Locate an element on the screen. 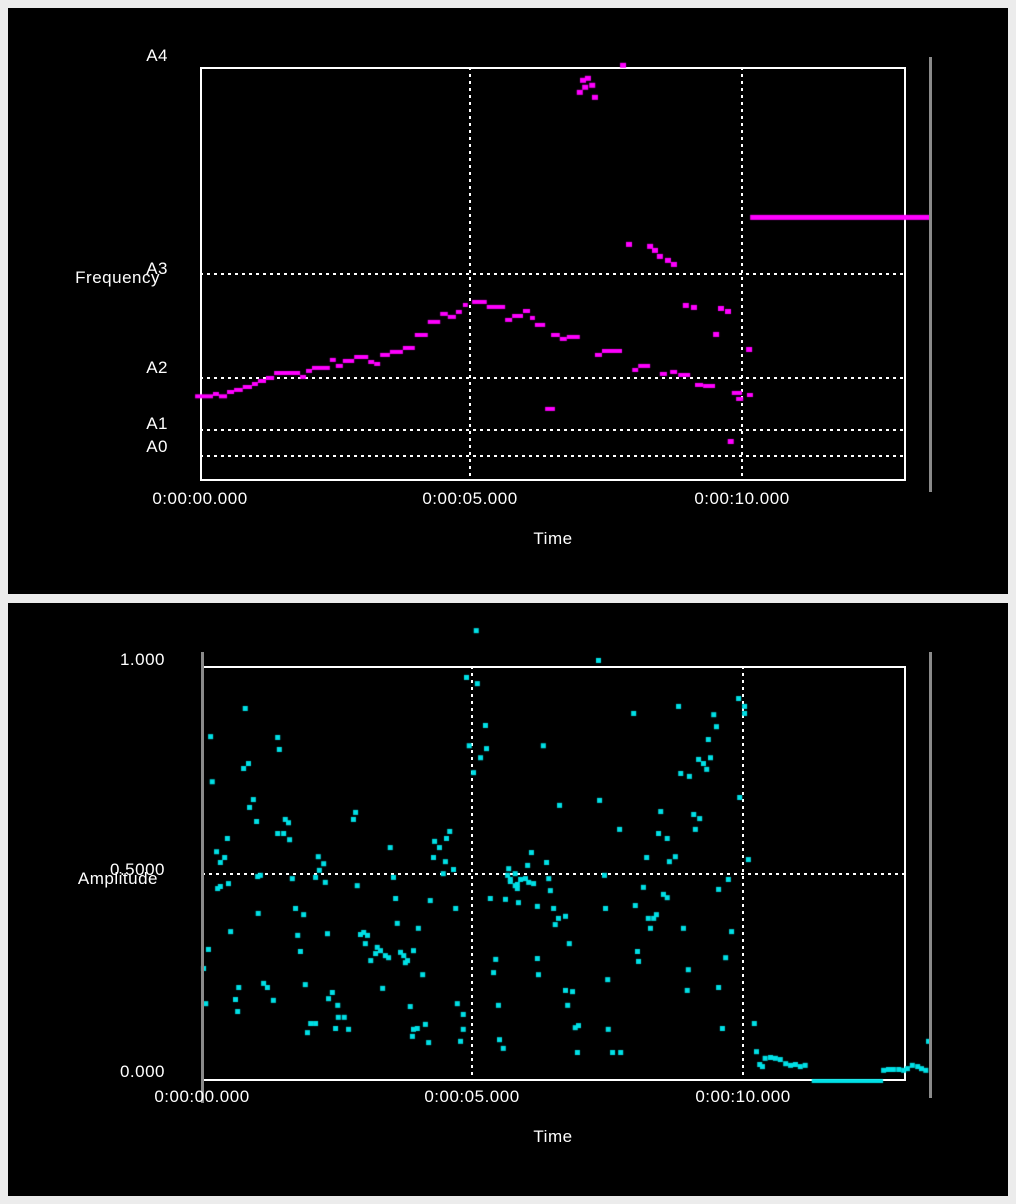 Image resolution: width=1016 pixels, height=1204 pixels. y-tick-0p5: 0.5000 is located at coordinates (137, 869).